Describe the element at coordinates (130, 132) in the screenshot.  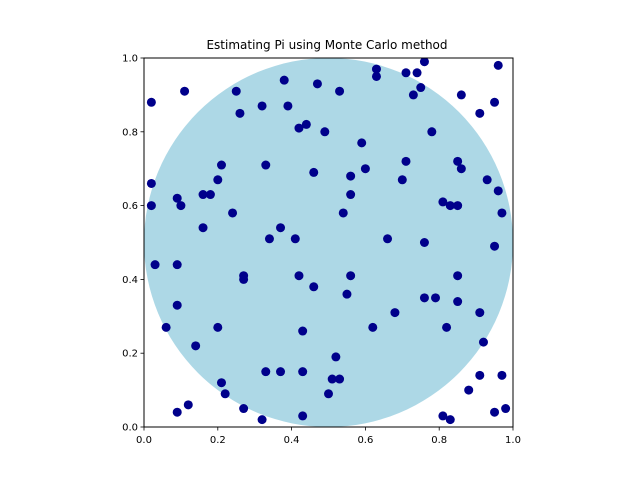
I see `y-tick-label-4: 0.8` at that location.